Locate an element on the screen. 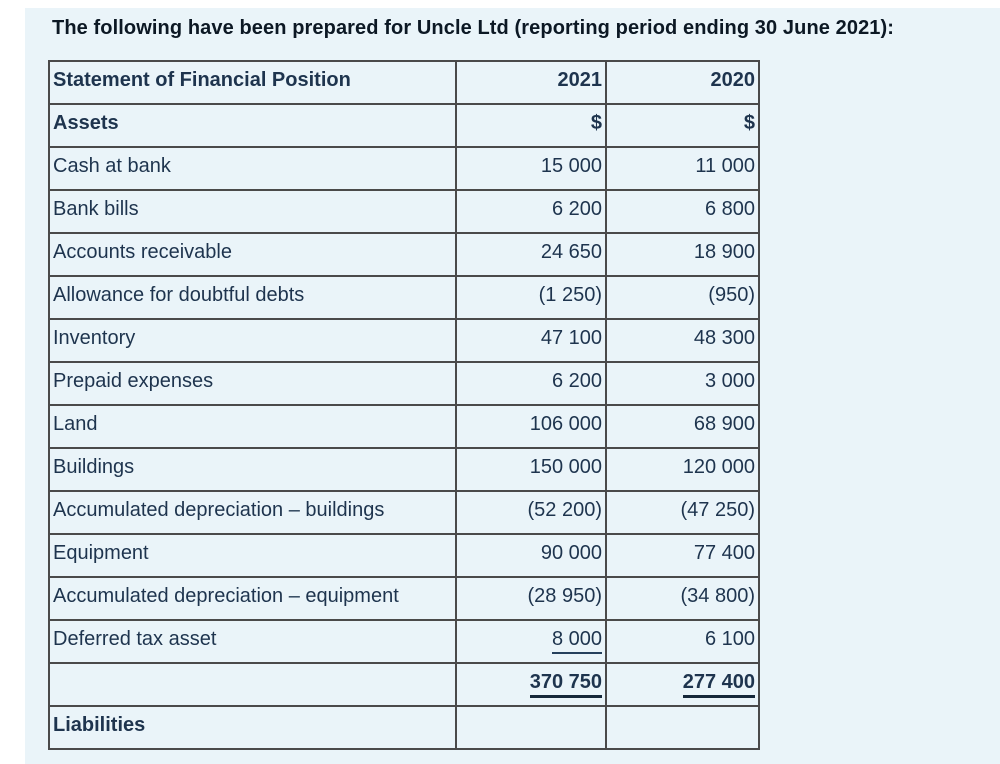  row-label-cell: Allowance for doubtful debts is located at coordinates (252, 297).